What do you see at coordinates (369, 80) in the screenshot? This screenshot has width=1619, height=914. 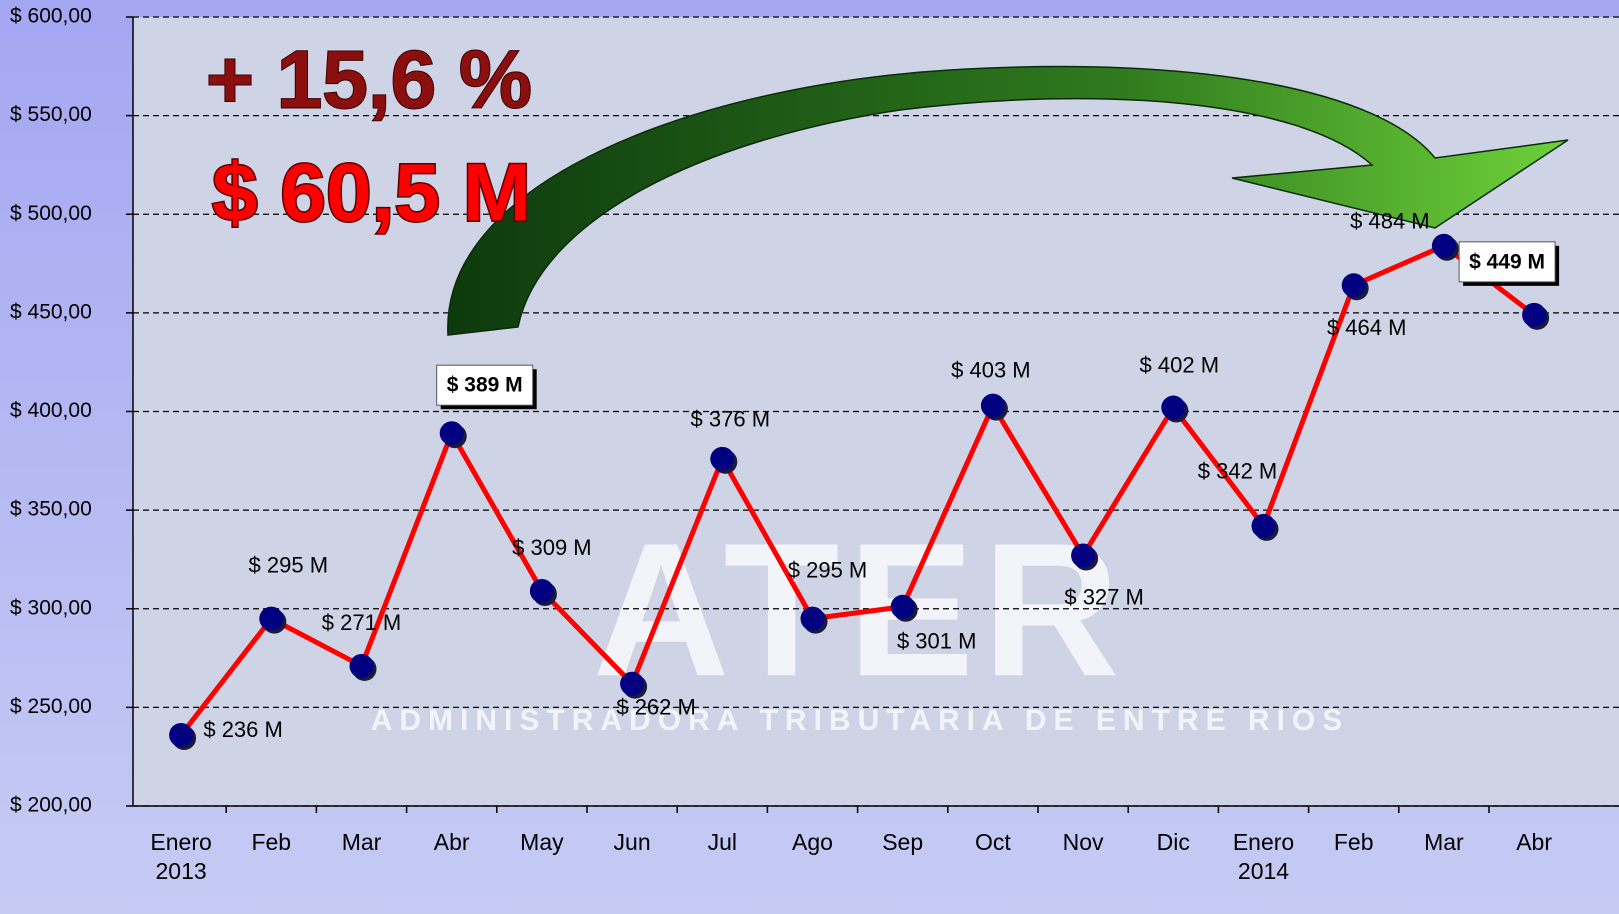 I see `annotation: + 15,6 %` at bounding box center [369, 80].